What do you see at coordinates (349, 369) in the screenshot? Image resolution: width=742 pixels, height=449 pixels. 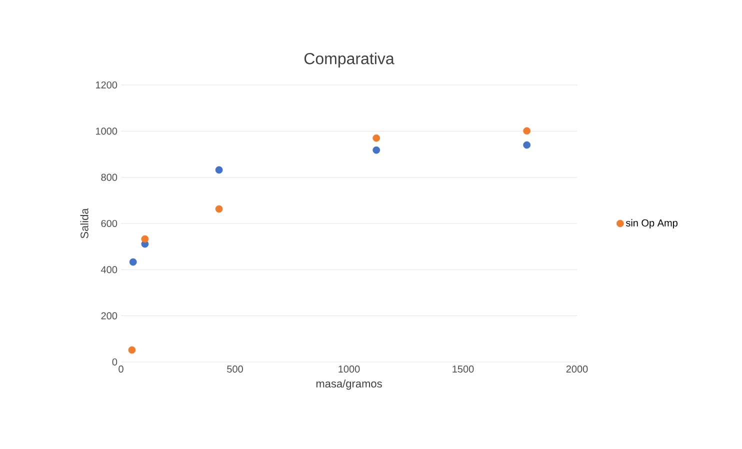 I see `x-tick-label: 1000` at bounding box center [349, 369].